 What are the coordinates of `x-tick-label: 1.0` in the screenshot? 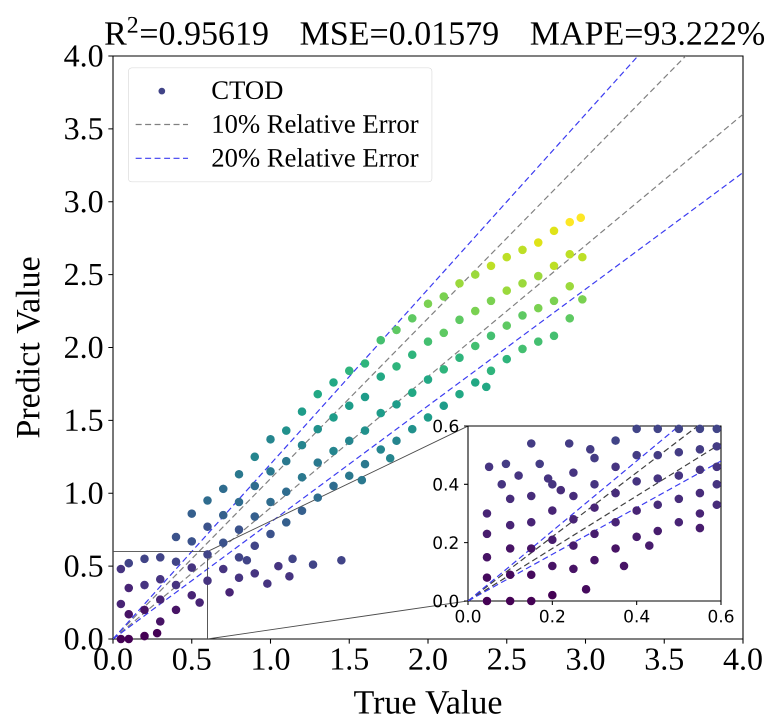 It's located at (271, 659).